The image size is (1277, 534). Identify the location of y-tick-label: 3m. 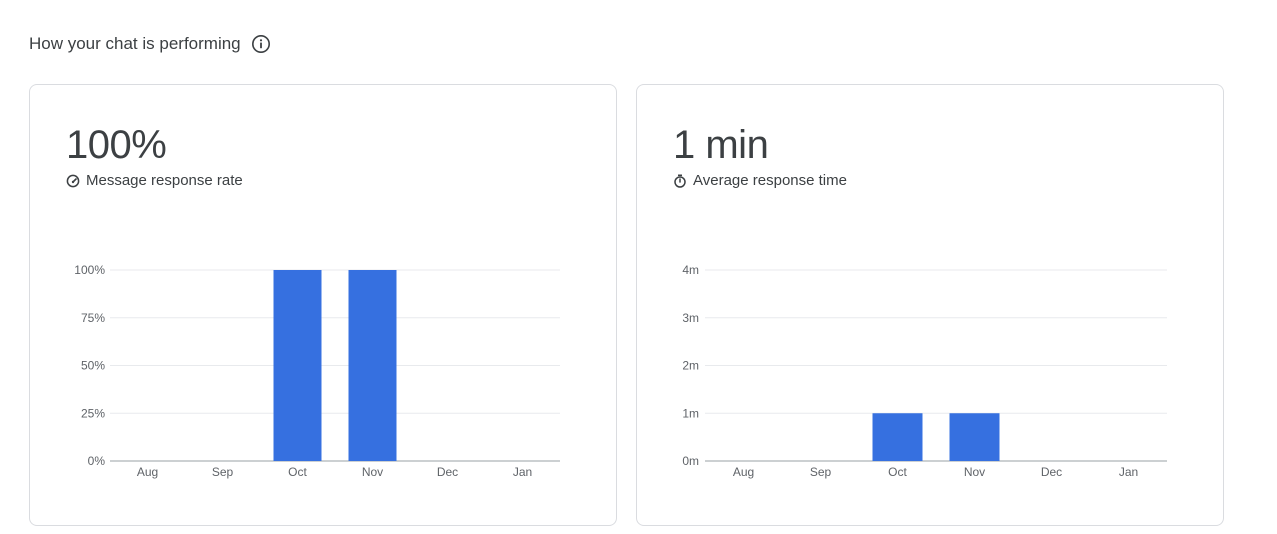
(690, 318).